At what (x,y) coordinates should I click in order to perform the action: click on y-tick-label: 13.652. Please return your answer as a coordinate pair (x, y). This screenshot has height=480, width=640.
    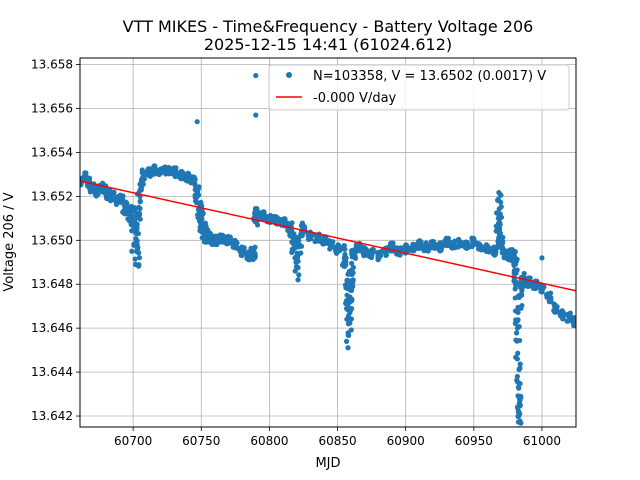
    Looking at the image, I should click on (52, 196).